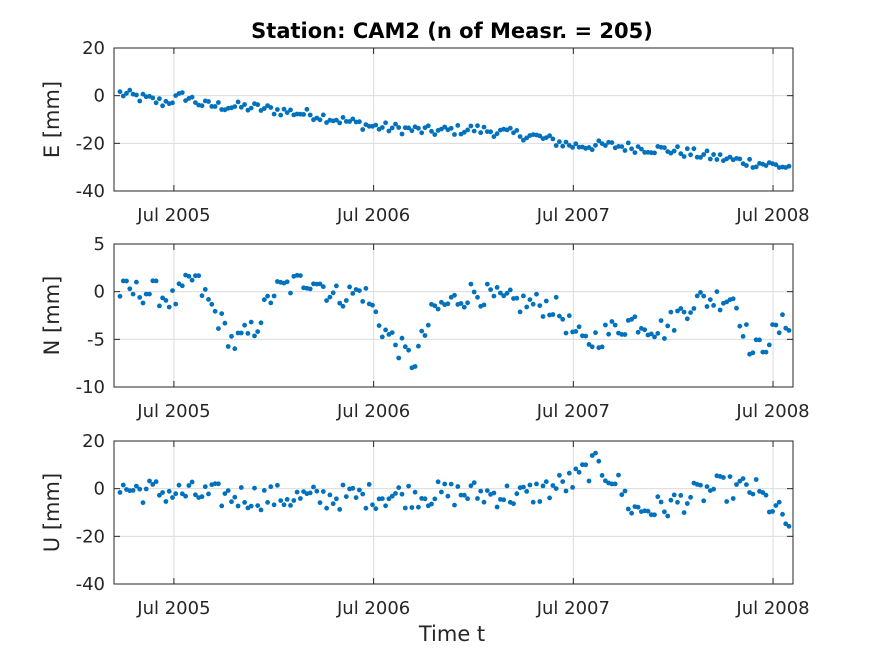 This screenshot has height=656, width=875. Describe the element at coordinates (99, 244) in the screenshot. I see `y-tick-label: 5` at that location.